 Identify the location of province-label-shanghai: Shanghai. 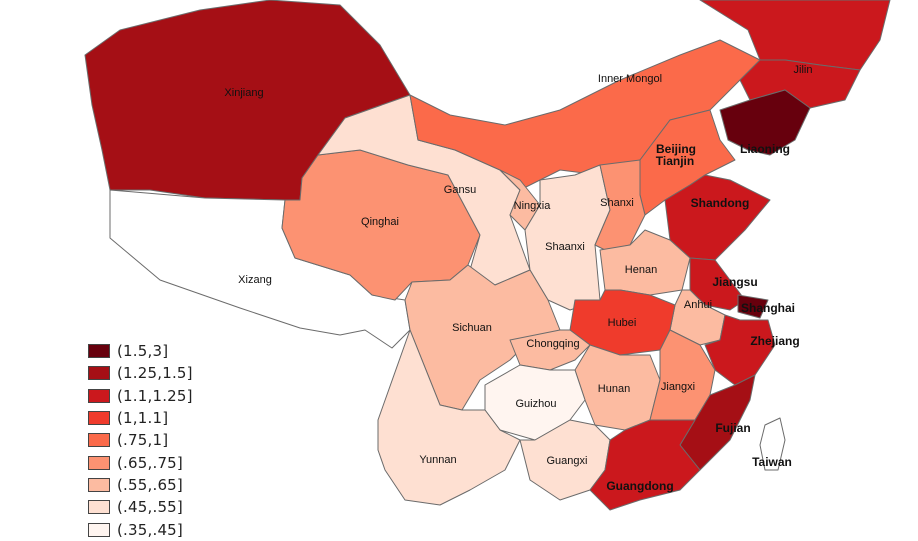
(768, 308).